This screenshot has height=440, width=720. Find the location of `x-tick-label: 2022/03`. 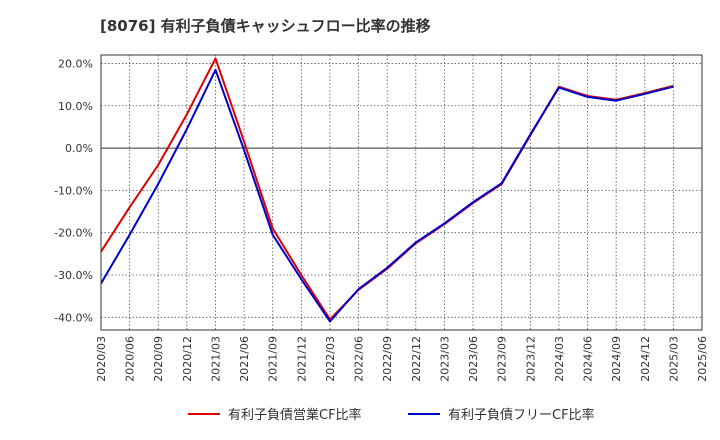

x-tick-label: 2022/03 is located at coordinates (330, 359).